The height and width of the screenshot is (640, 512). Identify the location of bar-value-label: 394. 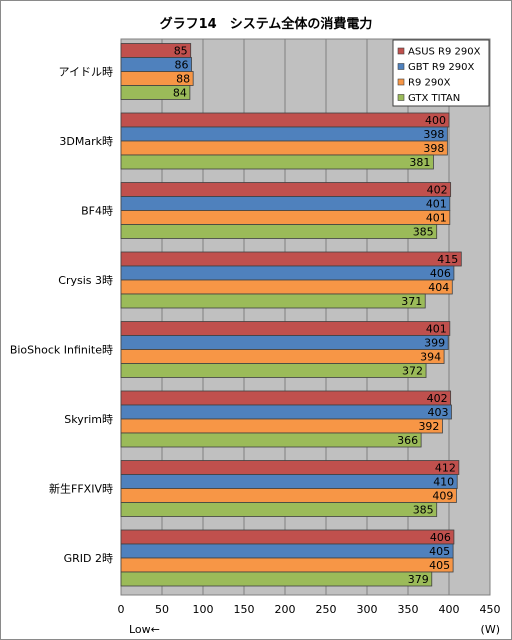
(430, 357).